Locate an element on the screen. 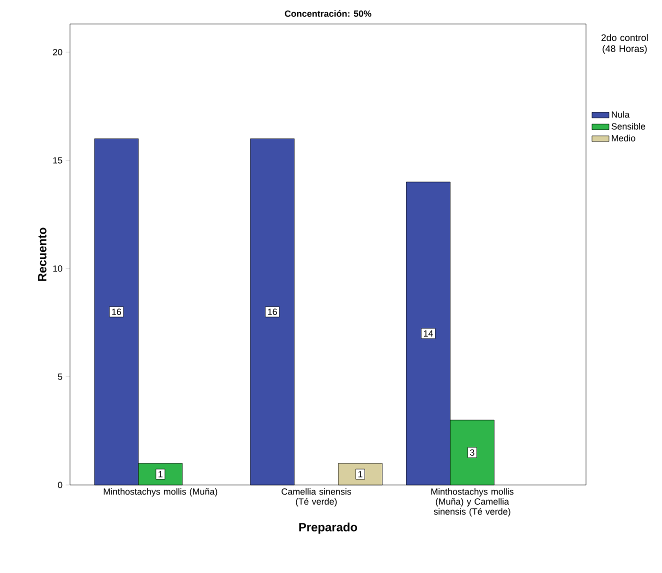  legend-label: Medio is located at coordinates (624, 138).